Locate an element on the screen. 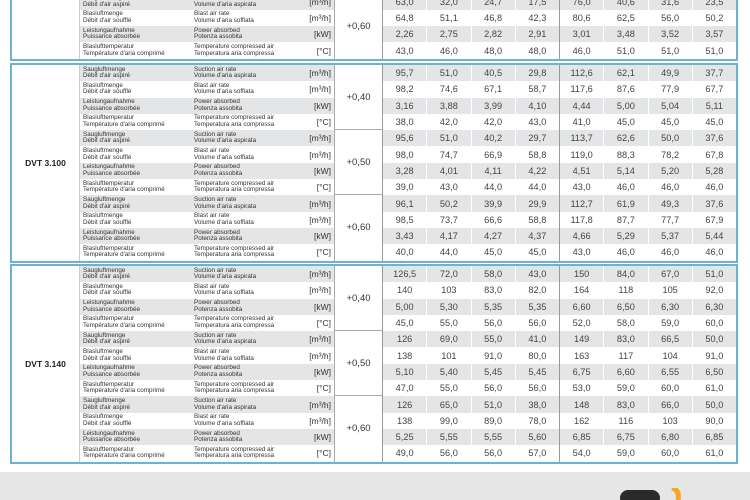  value-cell: 6,55 is located at coordinates (669, 372).